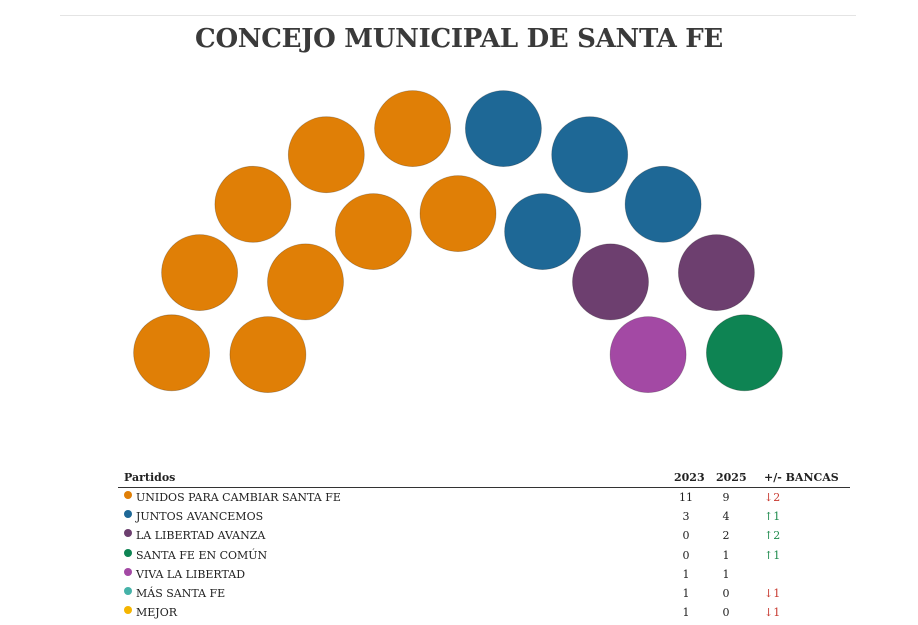 This screenshot has height=625, width=918. I want to click on seat-change: ↓2, so click(772, 497).